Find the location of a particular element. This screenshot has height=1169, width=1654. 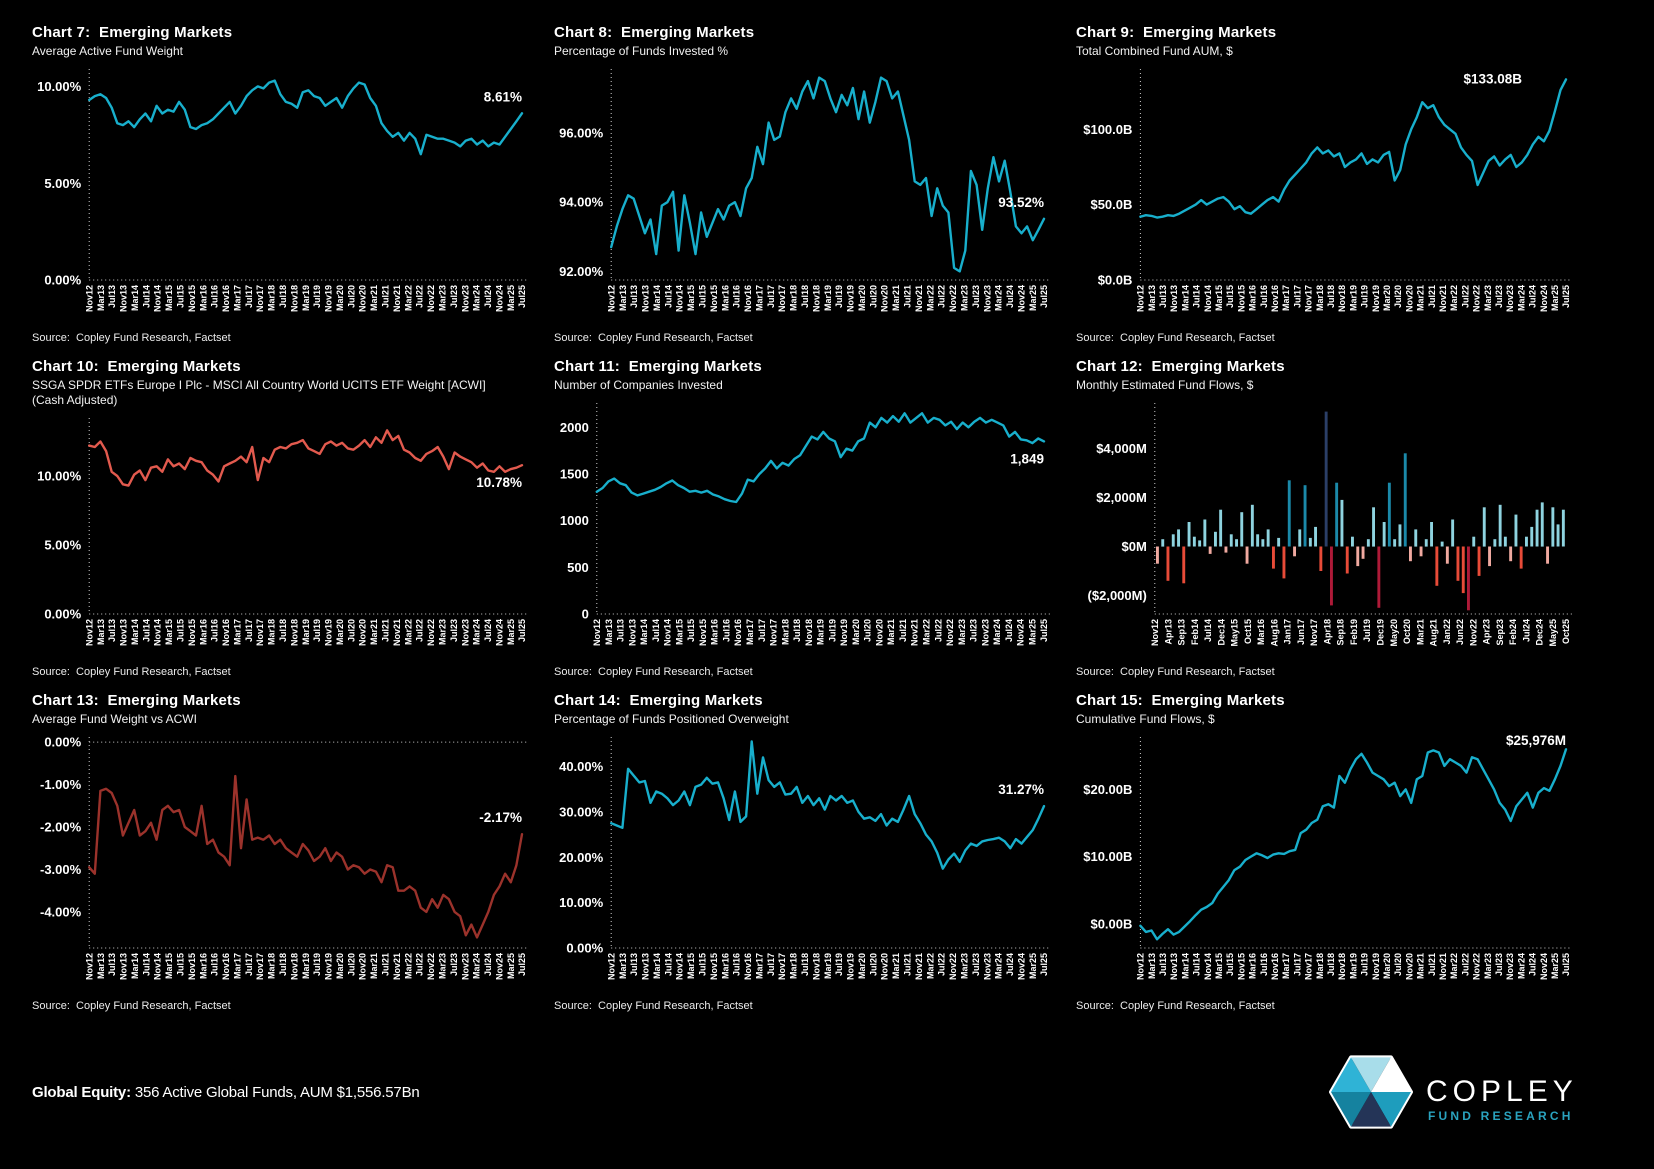

svg-text: May15 is located at coordinates (1235, 633).